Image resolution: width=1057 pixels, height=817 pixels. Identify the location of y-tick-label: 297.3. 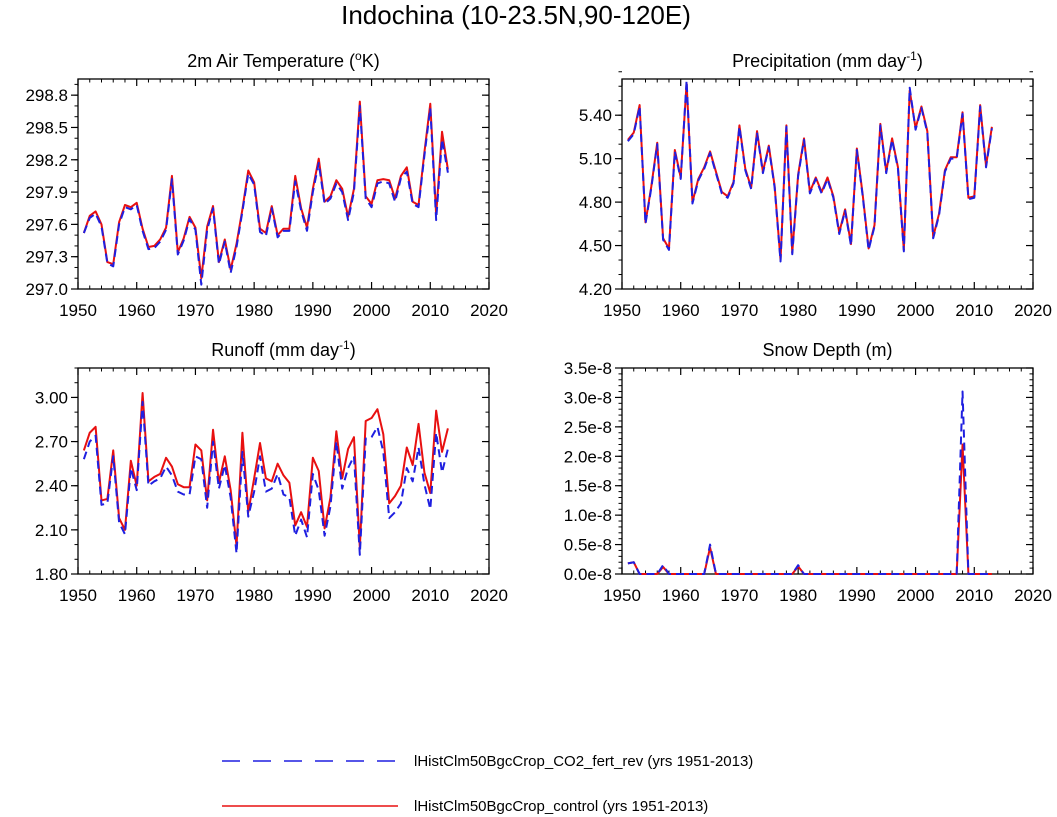
(46, 257).